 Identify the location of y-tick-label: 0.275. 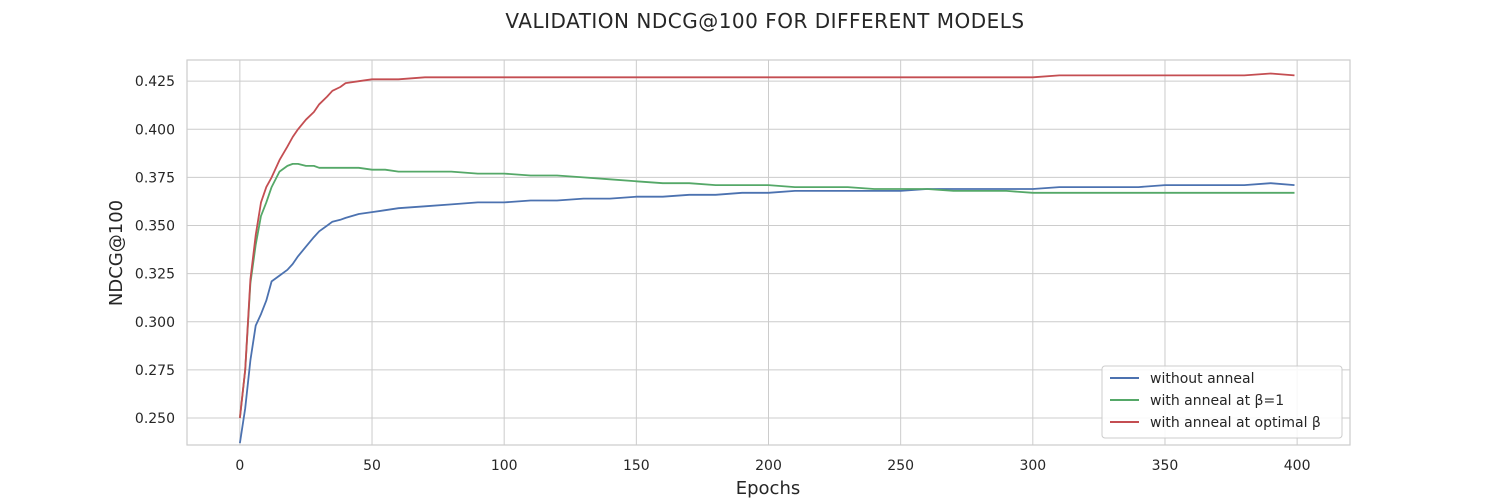
(155, 371).